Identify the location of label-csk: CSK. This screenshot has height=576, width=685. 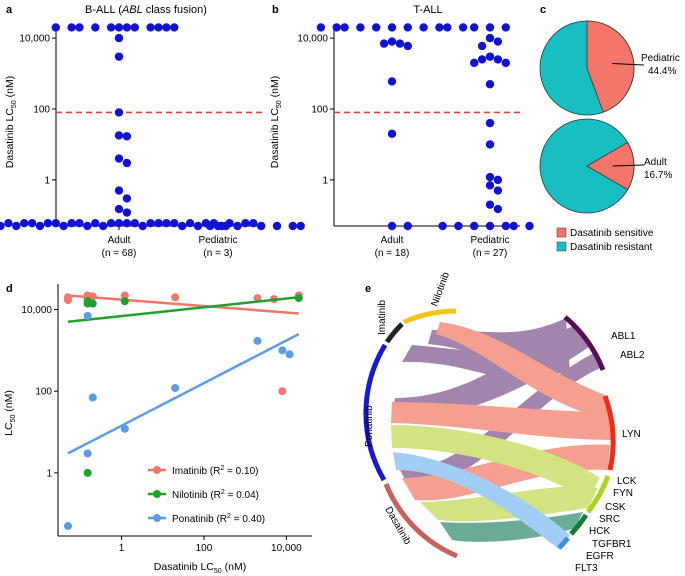
(615, 507).